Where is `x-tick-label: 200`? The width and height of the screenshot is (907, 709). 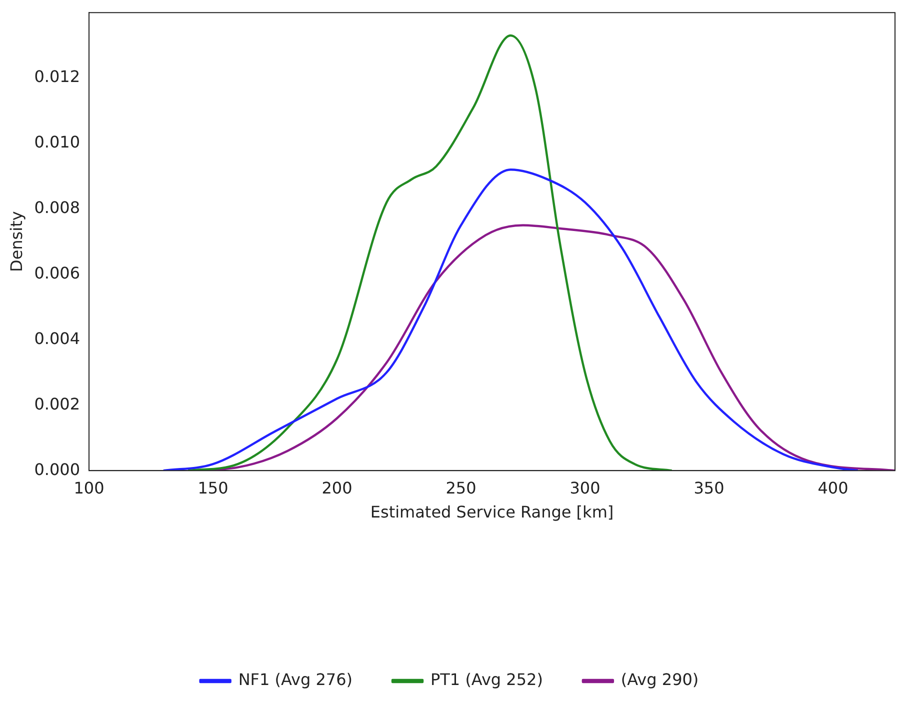
x-tick-label: 200 is located at coordinates (337, 488).